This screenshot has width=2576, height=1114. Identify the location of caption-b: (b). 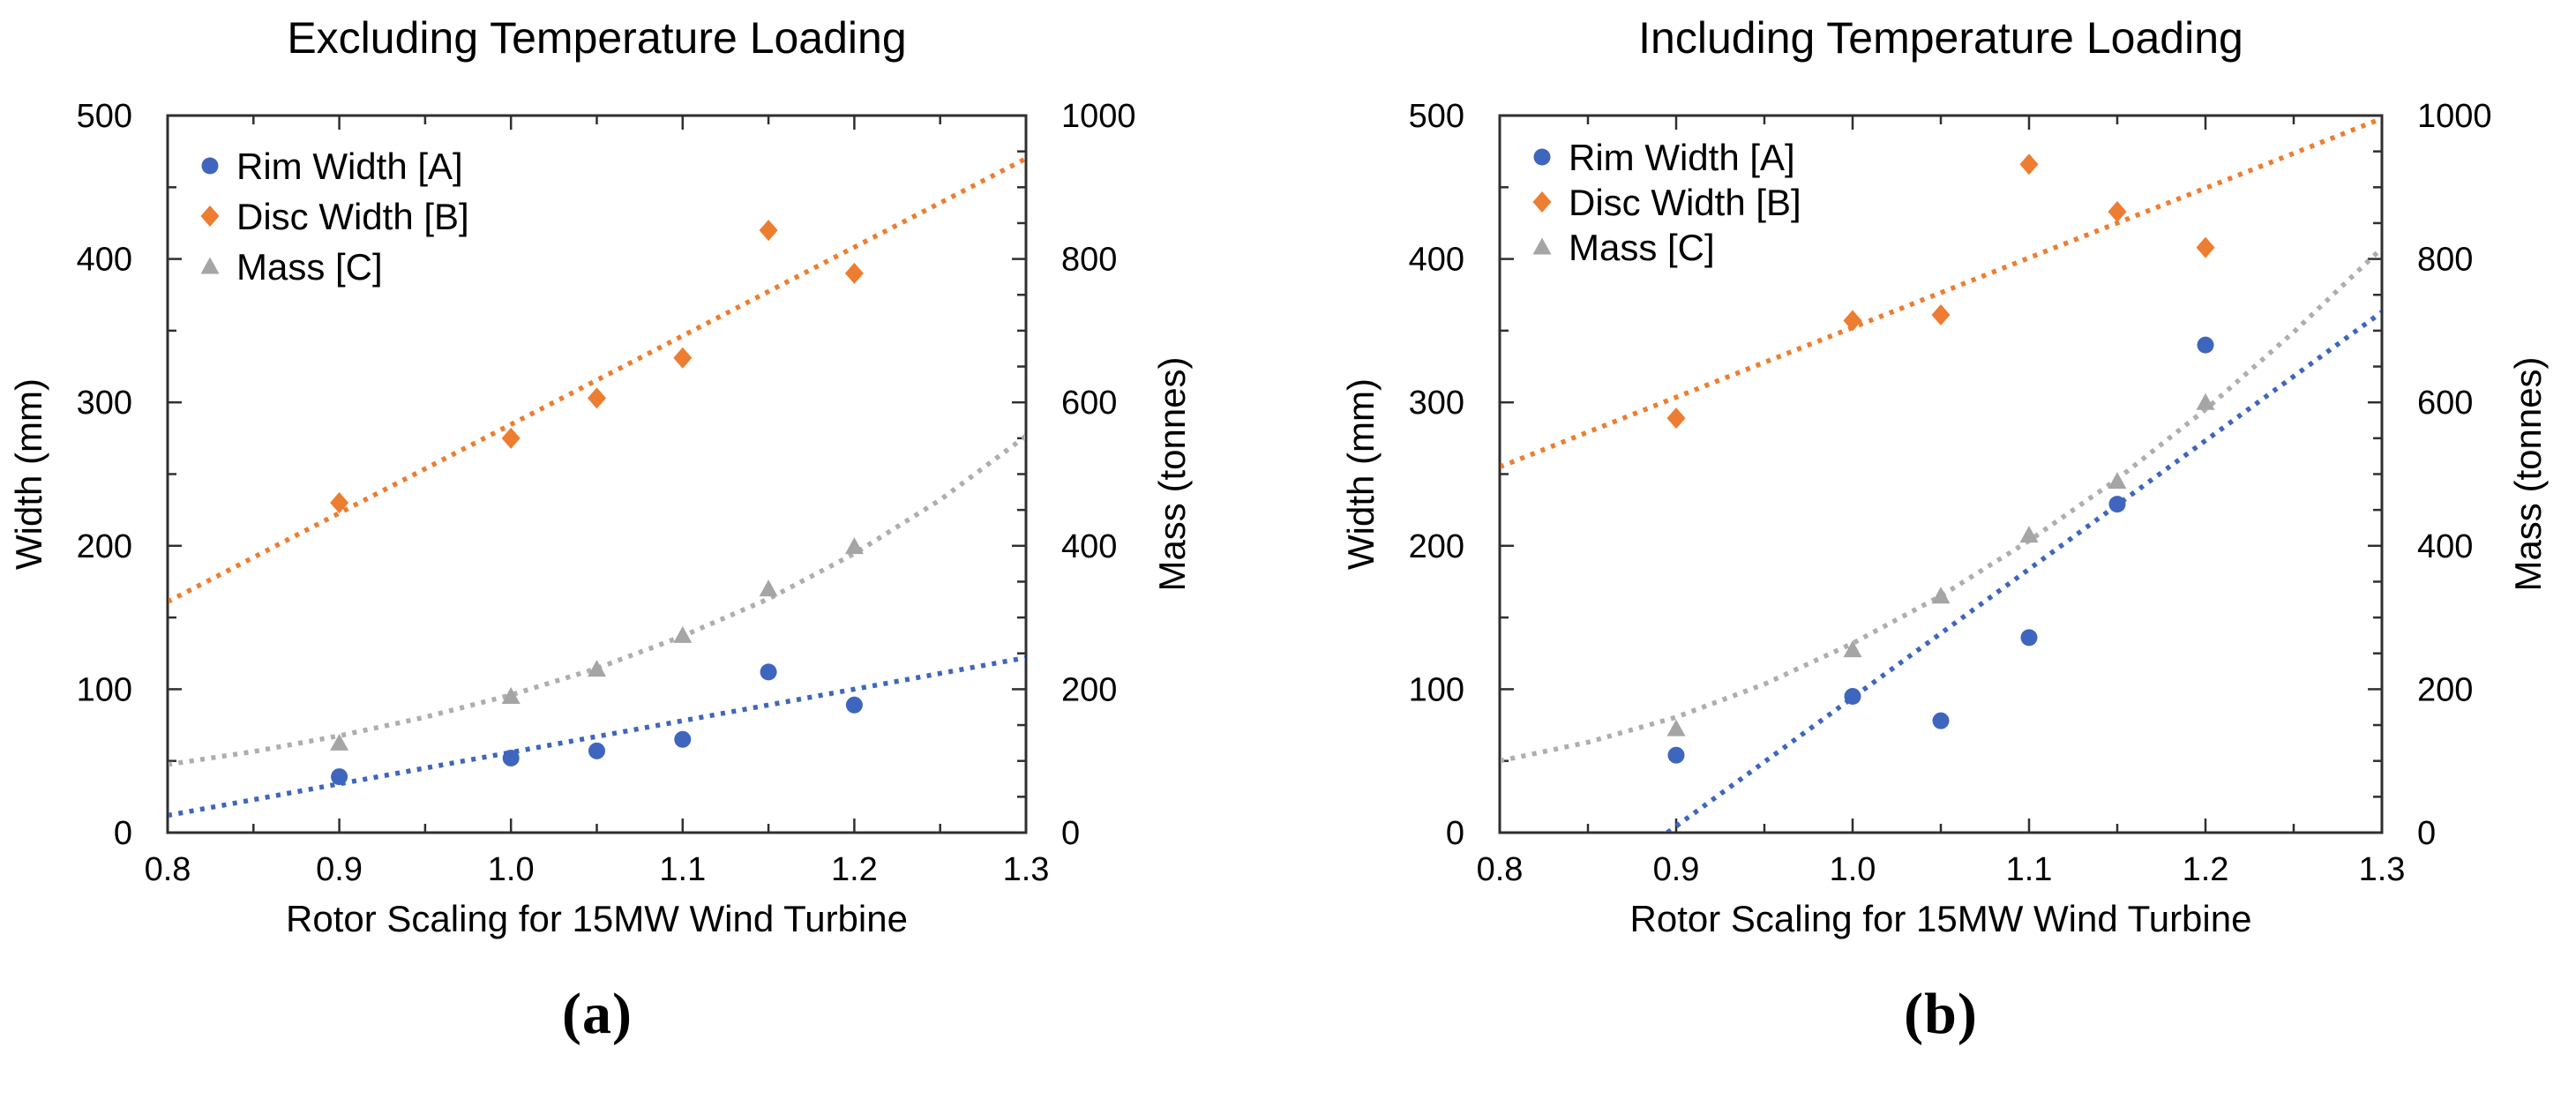
(1941, 1014).